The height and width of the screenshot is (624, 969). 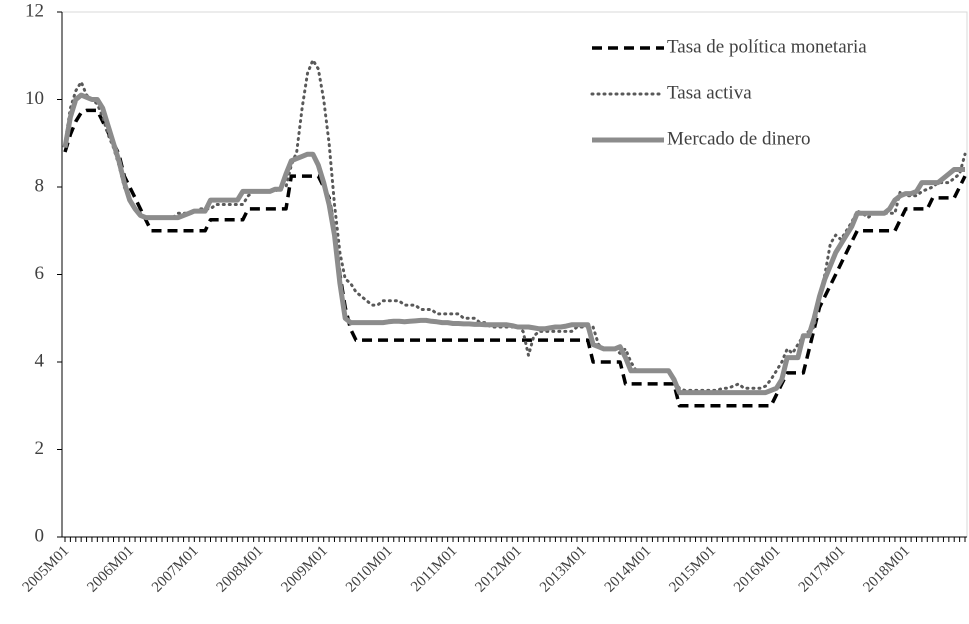 What do you see at coordinates (886, 569) in the screenshot?
I see `x-tick-label: 2018M01` at bounding box center [886, 569].